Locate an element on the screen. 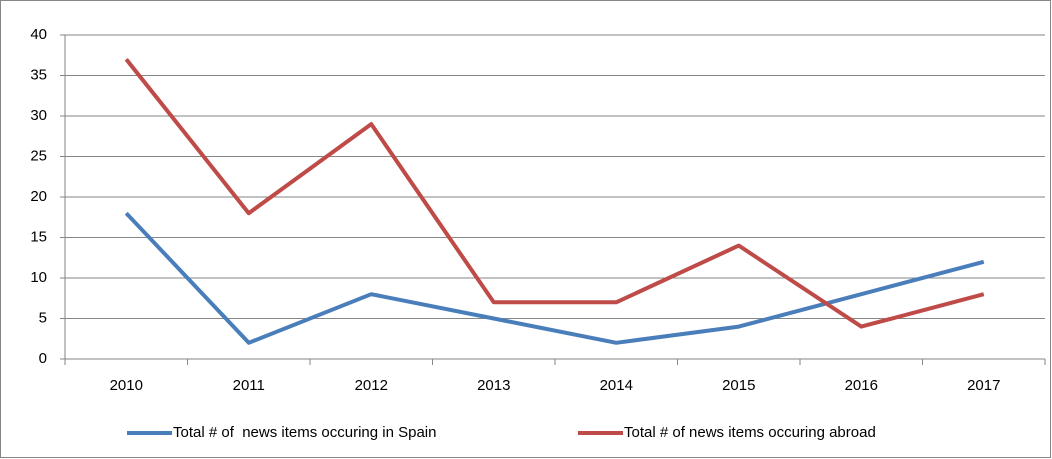 The width and height of the screenshot is (1052, 459). y-tick-label: 0 is located at coordinates (43, 358).